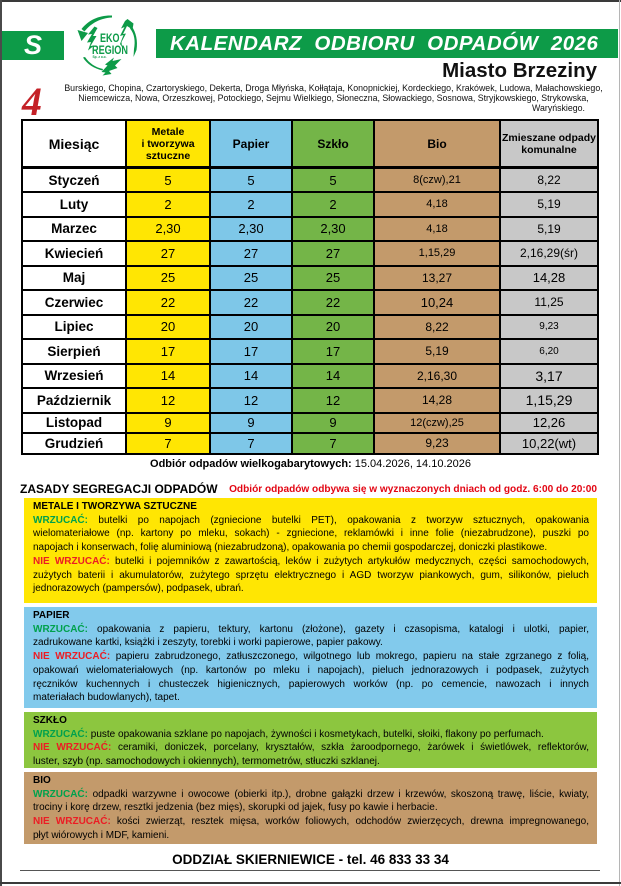 The image size is (621, 886). Describe the element at coordinates (100, 57) in the screenshot. I see `svg-text: Sp. z o.o.` at that location.